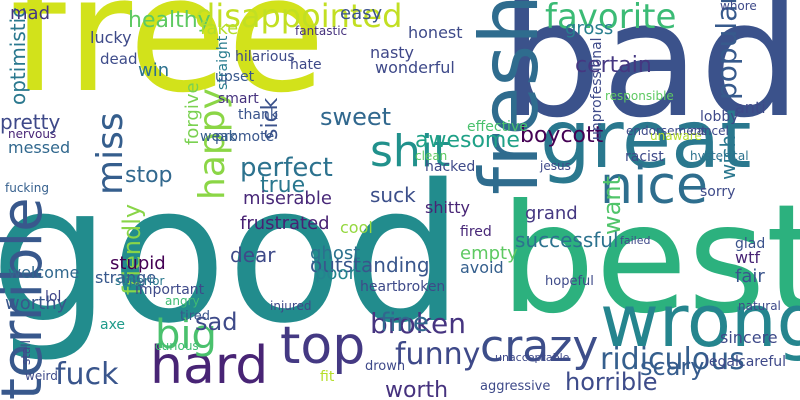 This screenshot has height=400, width=800. What do you see at coordinates (417, 389) in the screenshot?
I see `word: worth` at bounding box center [417, 389].